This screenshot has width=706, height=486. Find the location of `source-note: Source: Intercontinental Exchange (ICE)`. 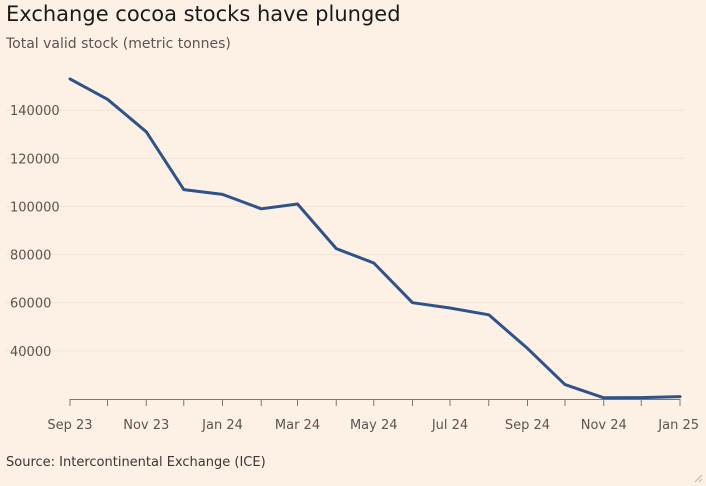

source-note: Source: Intercontinental Exchange (ICE) is located at coordinates (136, 462).